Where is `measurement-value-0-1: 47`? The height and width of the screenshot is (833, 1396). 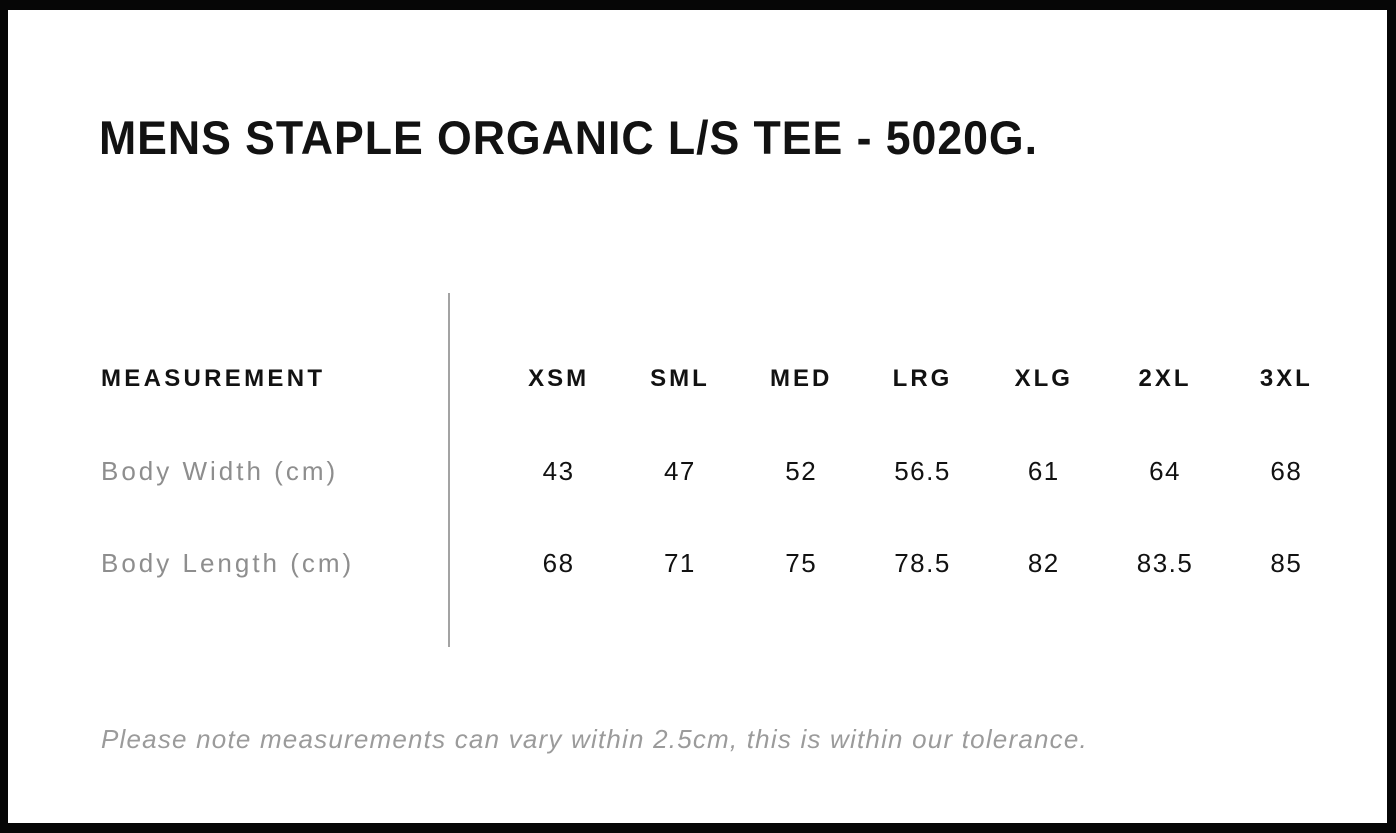
measurement-value-0-1: 47 is located at coordinates (679, 470).